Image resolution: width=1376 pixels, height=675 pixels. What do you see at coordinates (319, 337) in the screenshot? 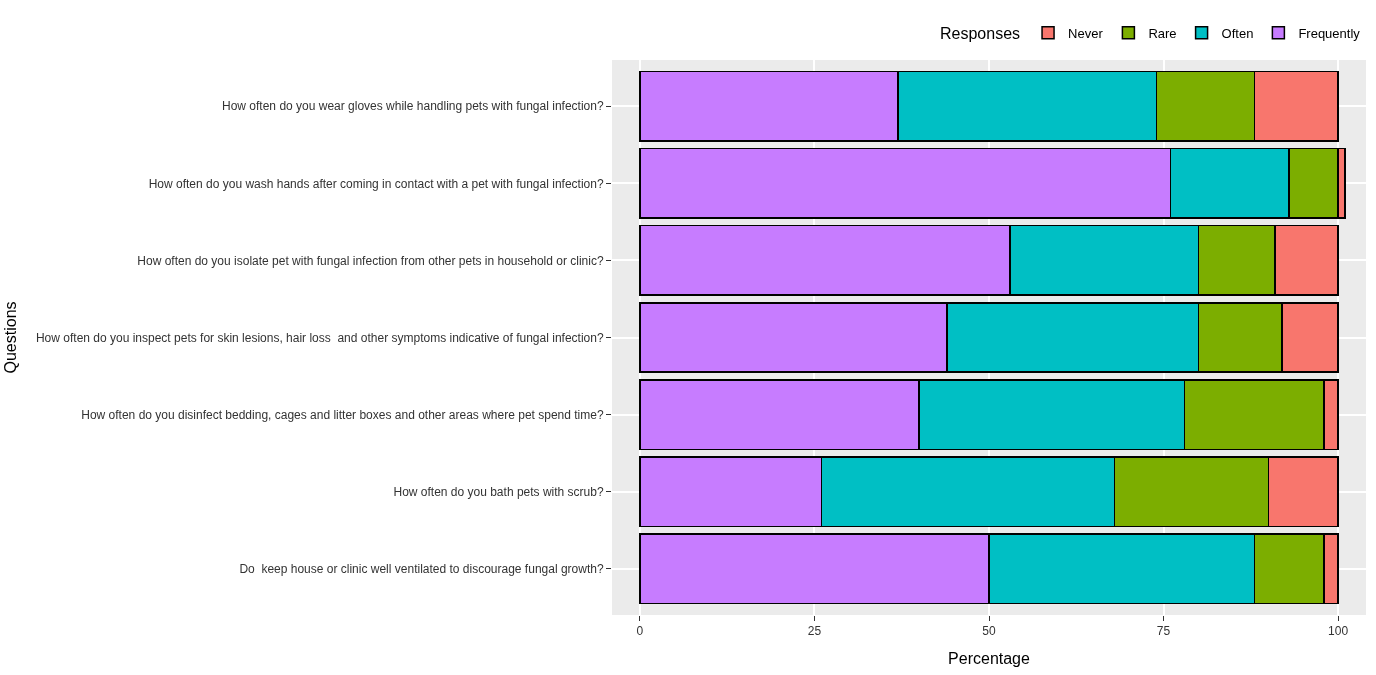
I see `y-tick-label: How often do you inspect pets for skin lesions, hair loss and other symptoms indicative of fungal infection?` at bounding box center [319, 337].